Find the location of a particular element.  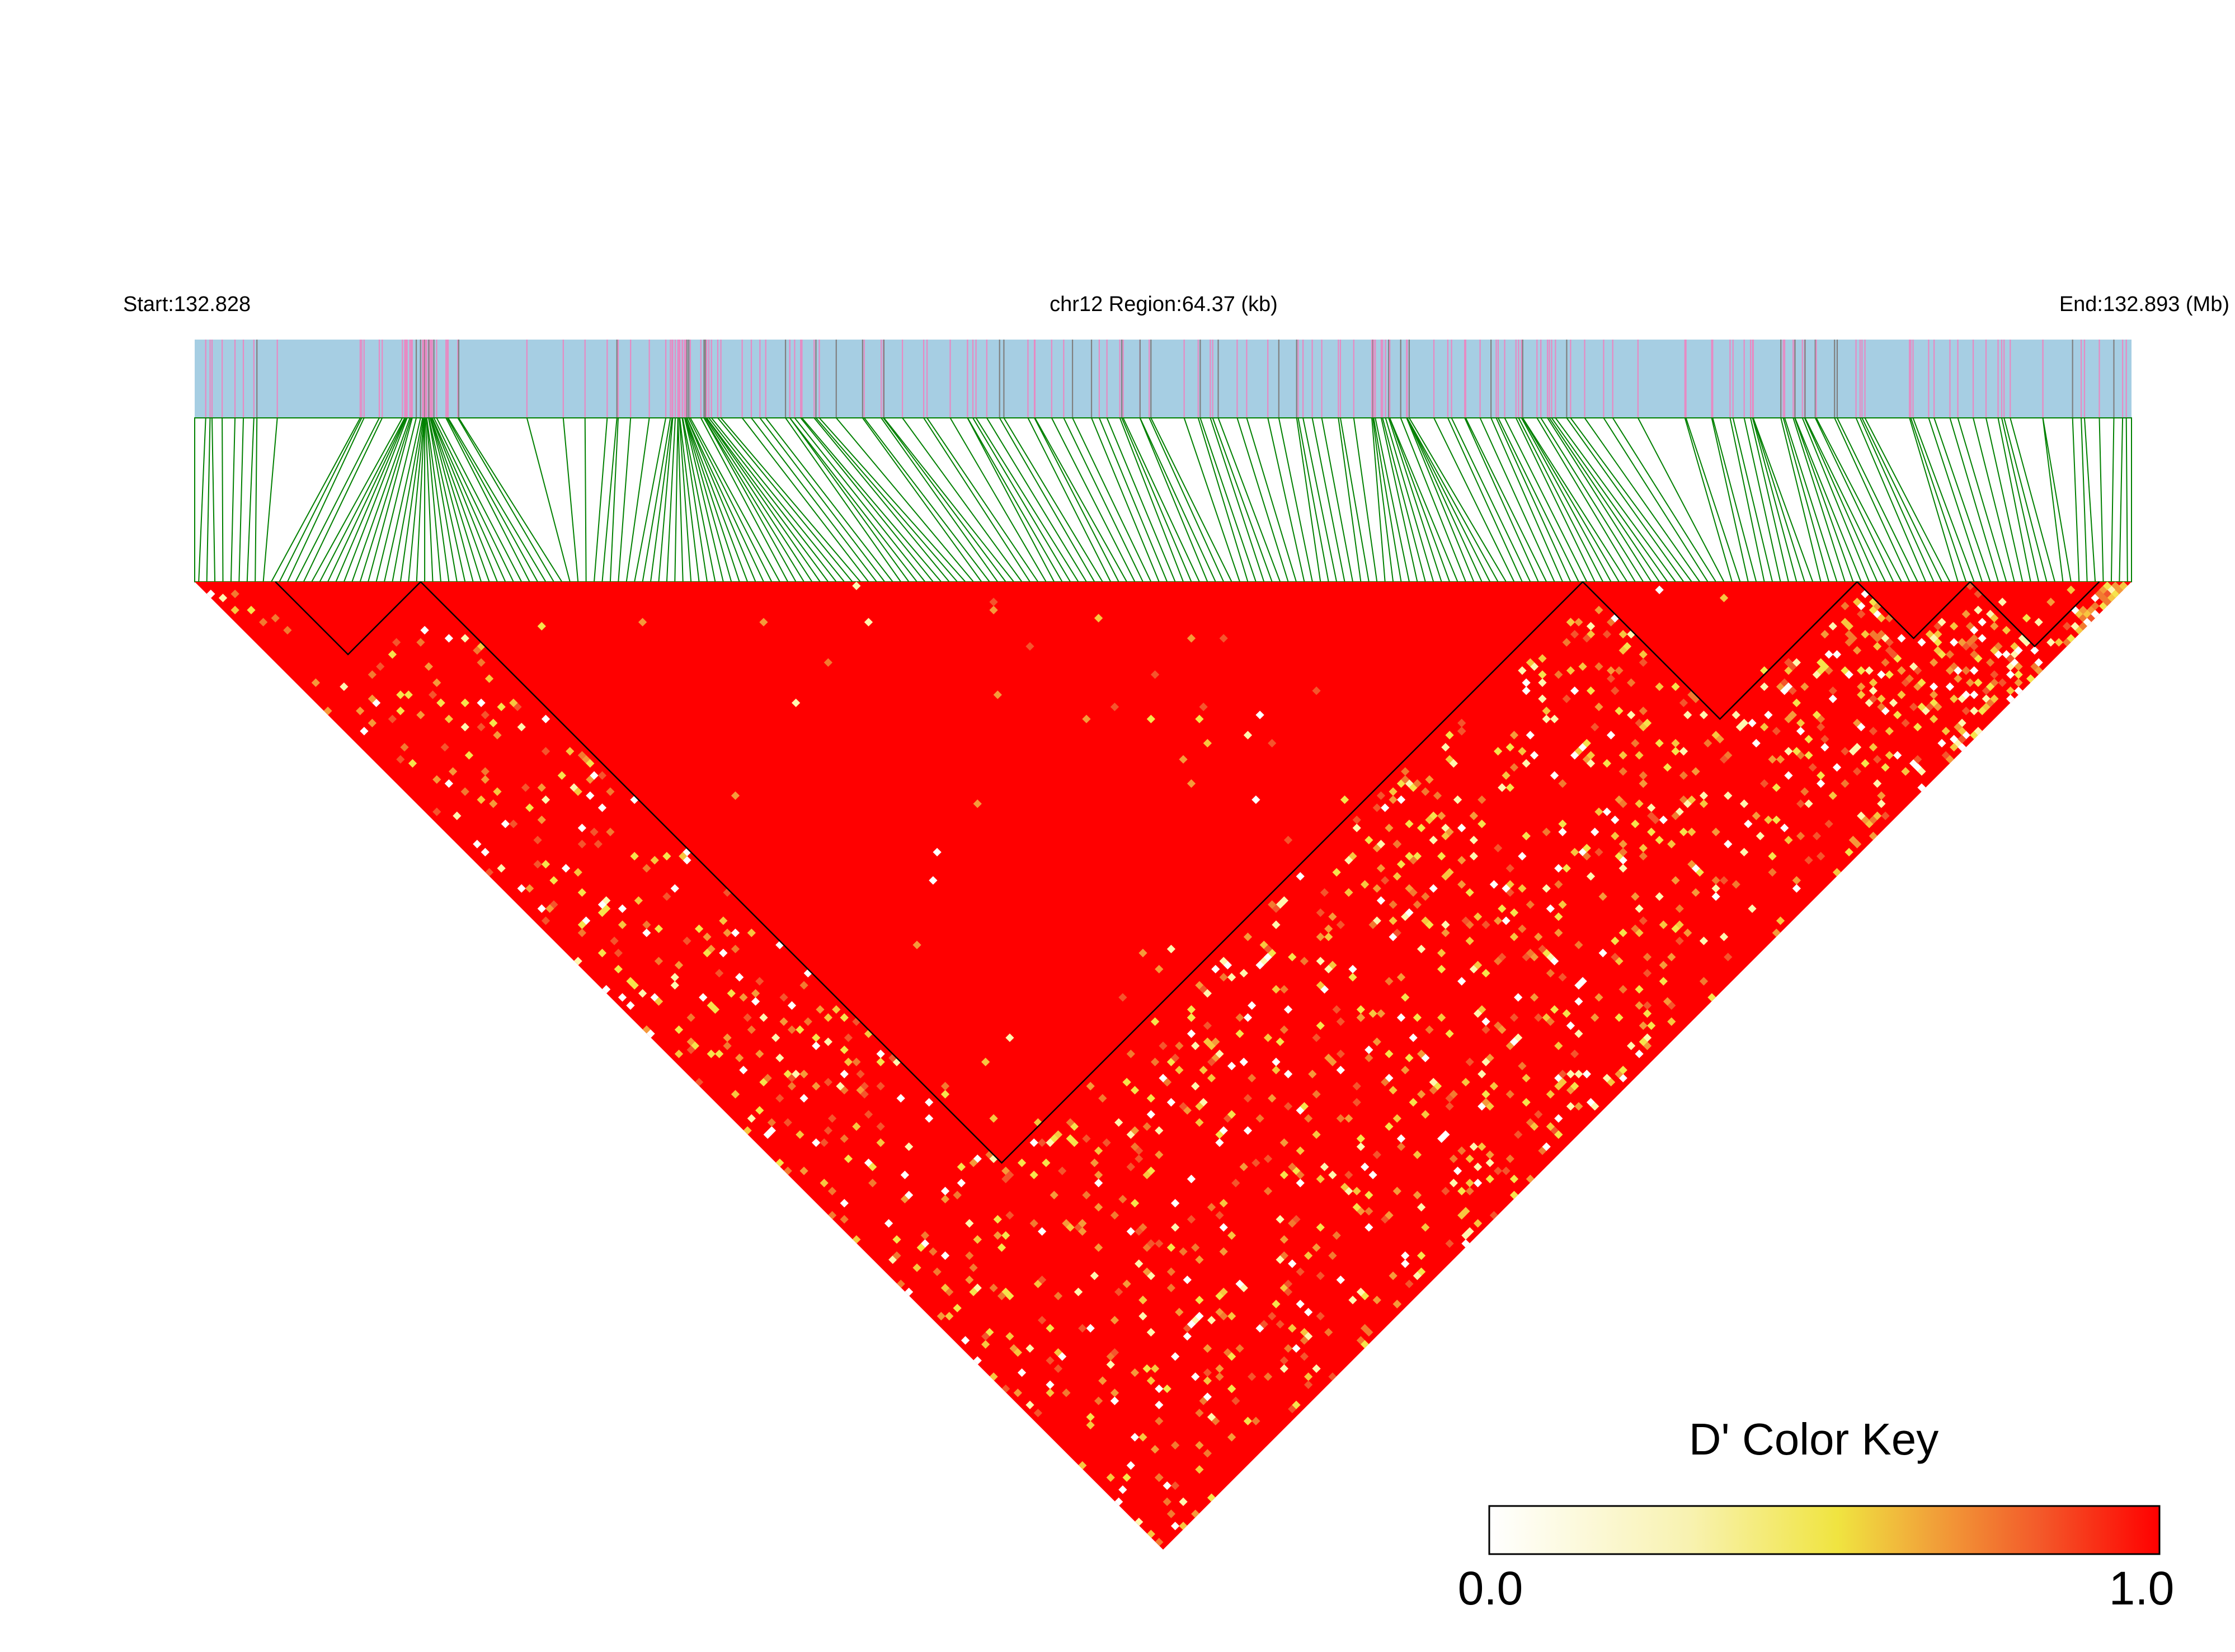

ld-block-outline is located at coordinates (1914, 610).